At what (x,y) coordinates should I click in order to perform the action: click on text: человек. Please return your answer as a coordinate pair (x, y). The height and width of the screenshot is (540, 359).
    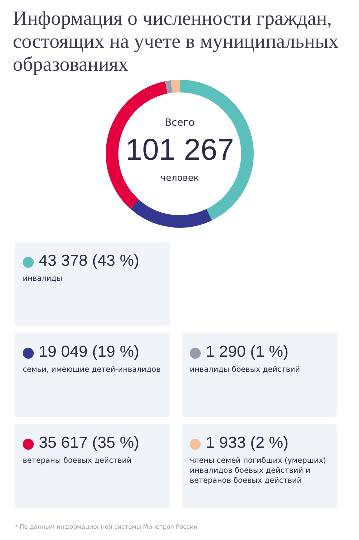
    Looking at the image, I should click on (180, 179).